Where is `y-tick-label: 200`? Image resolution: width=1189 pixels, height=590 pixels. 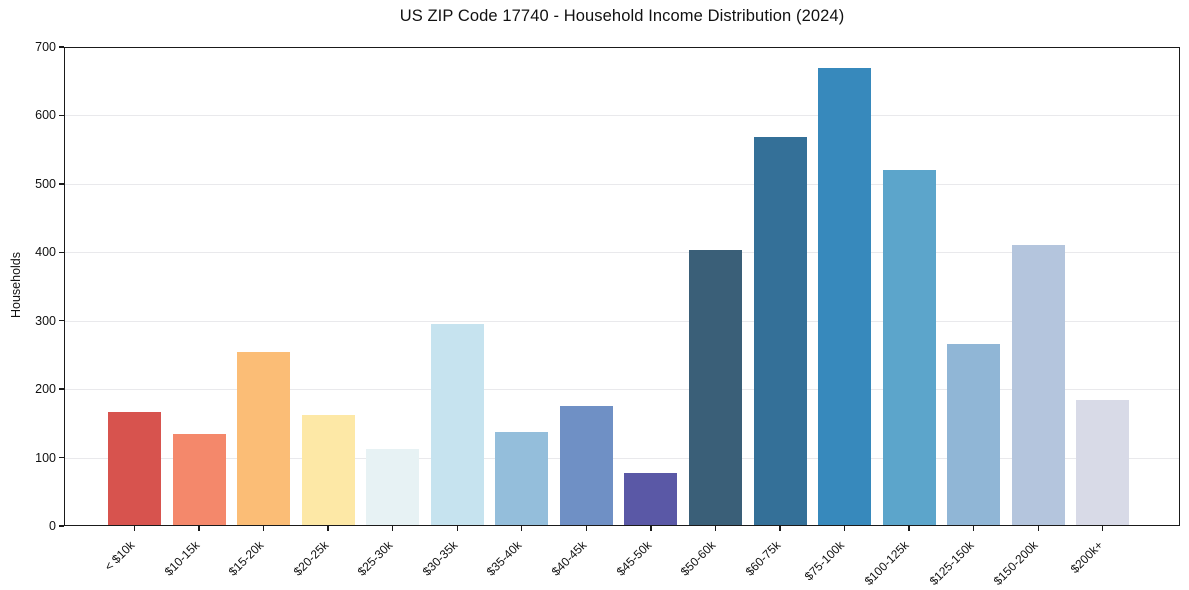 y-tick-label: 200 is located at coordinates (45, 389).